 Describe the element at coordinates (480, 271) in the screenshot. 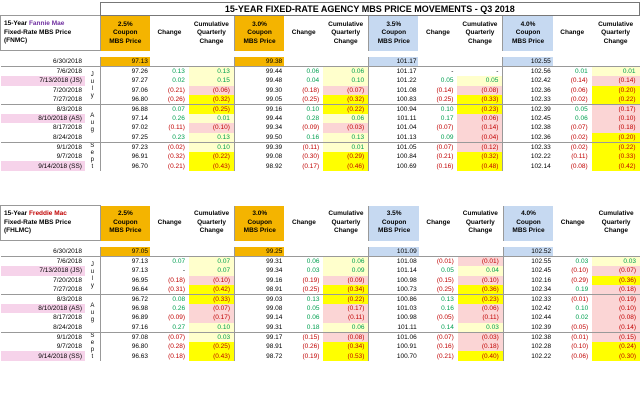

I see `cumulative-cell: 0.04` at that location.